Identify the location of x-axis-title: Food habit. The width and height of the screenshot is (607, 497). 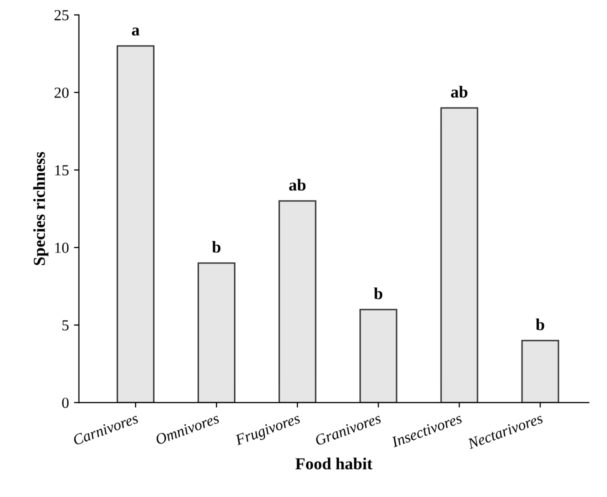
(333, 464).